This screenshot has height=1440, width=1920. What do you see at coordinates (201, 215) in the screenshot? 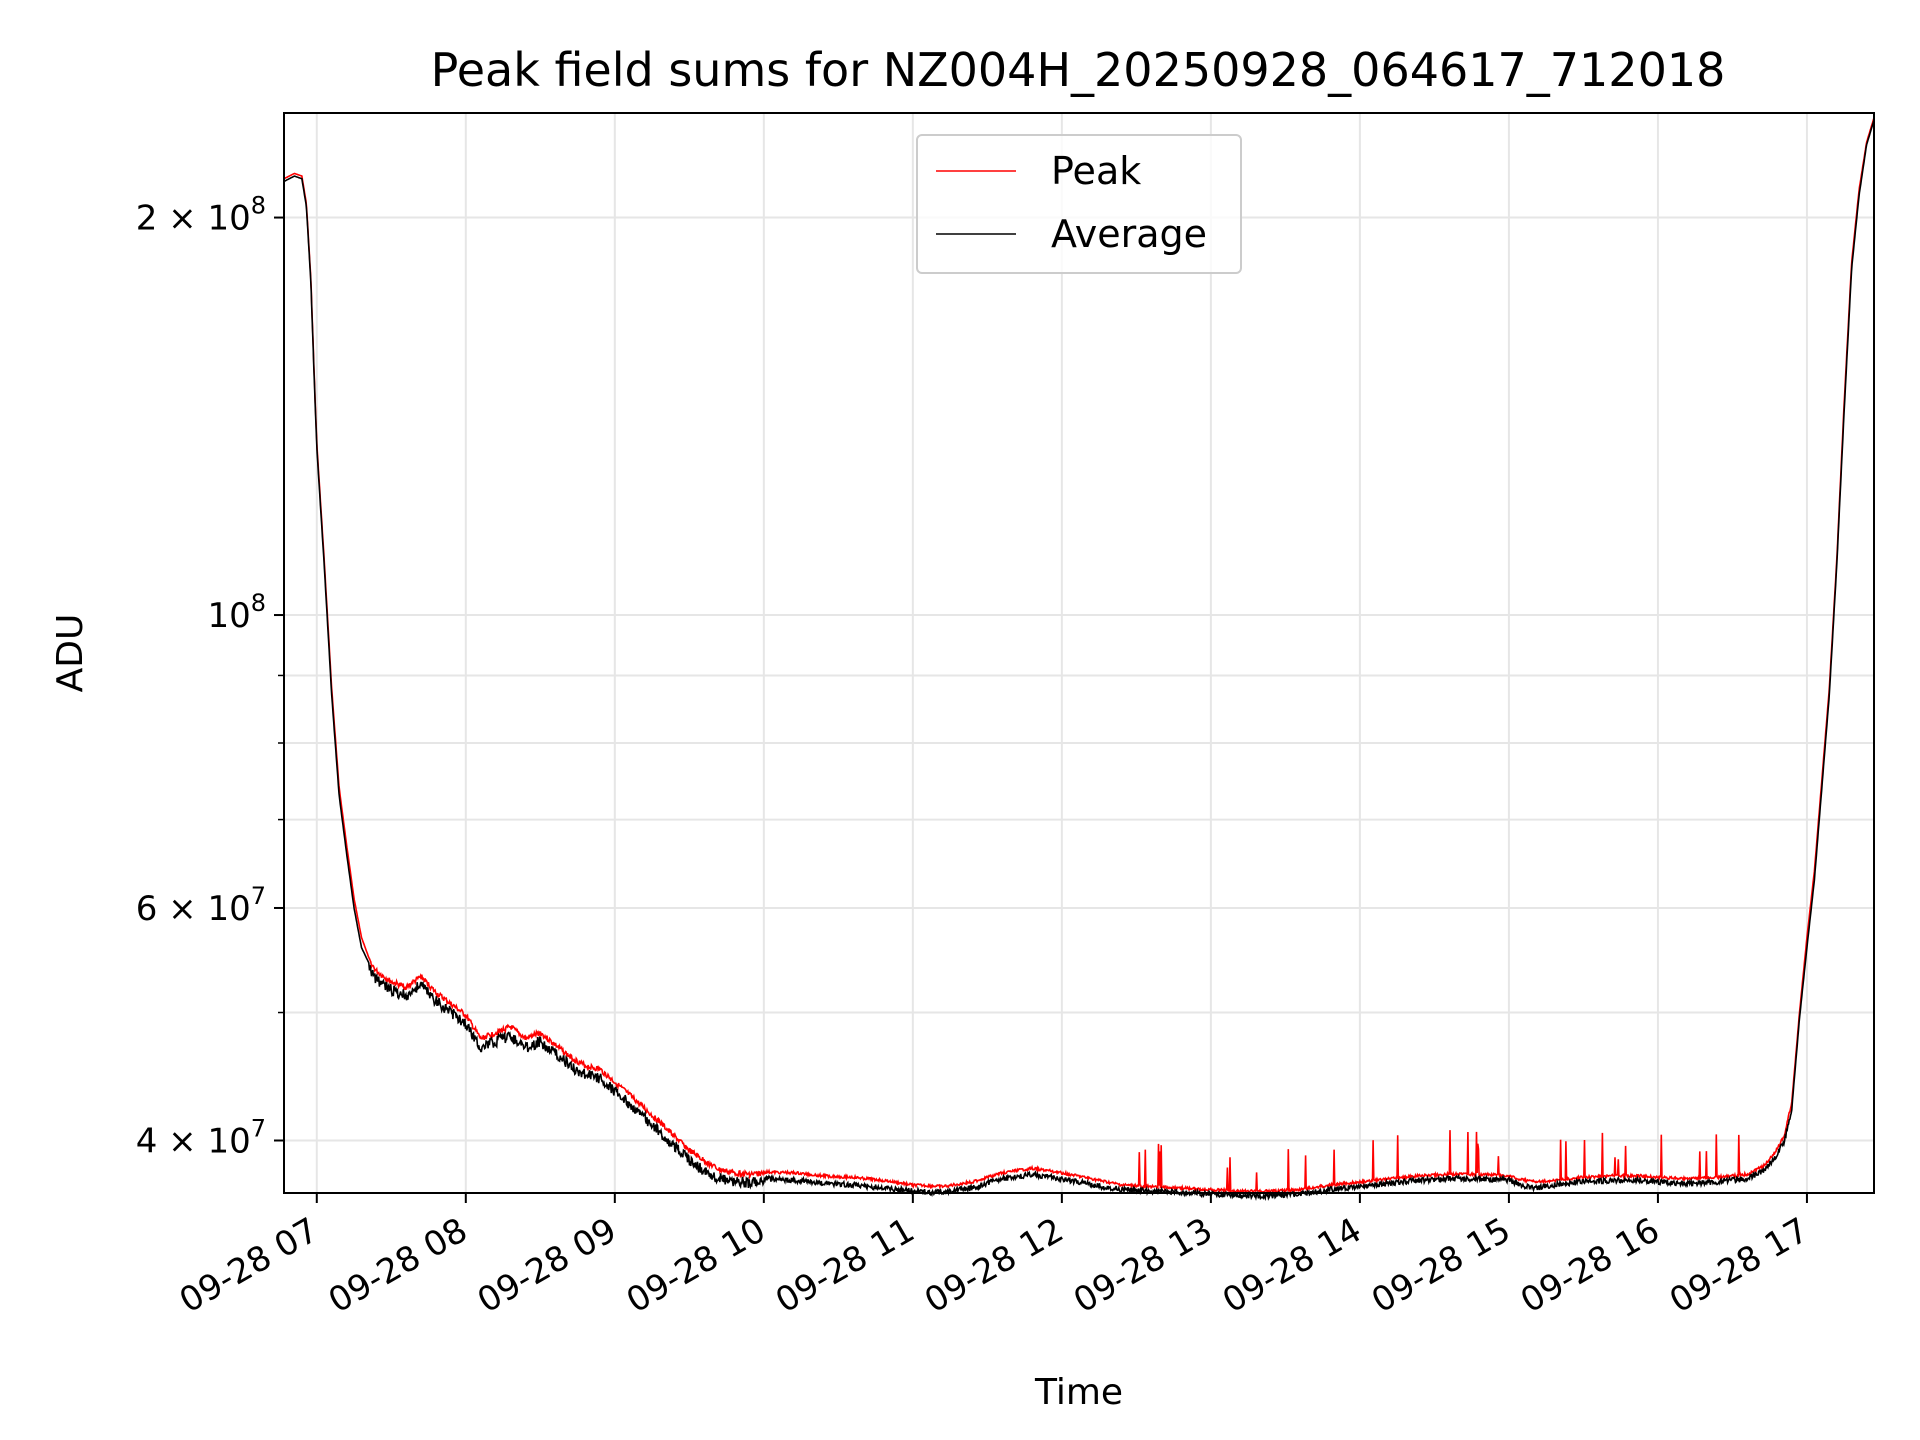
I see `y-tick-label: 2 × 108` at bounding box center [201, 215].